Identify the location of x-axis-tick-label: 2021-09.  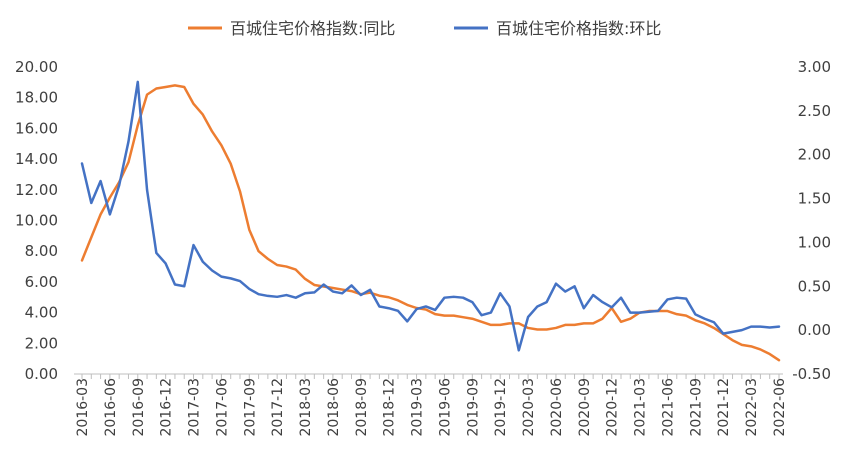
(696, 407).